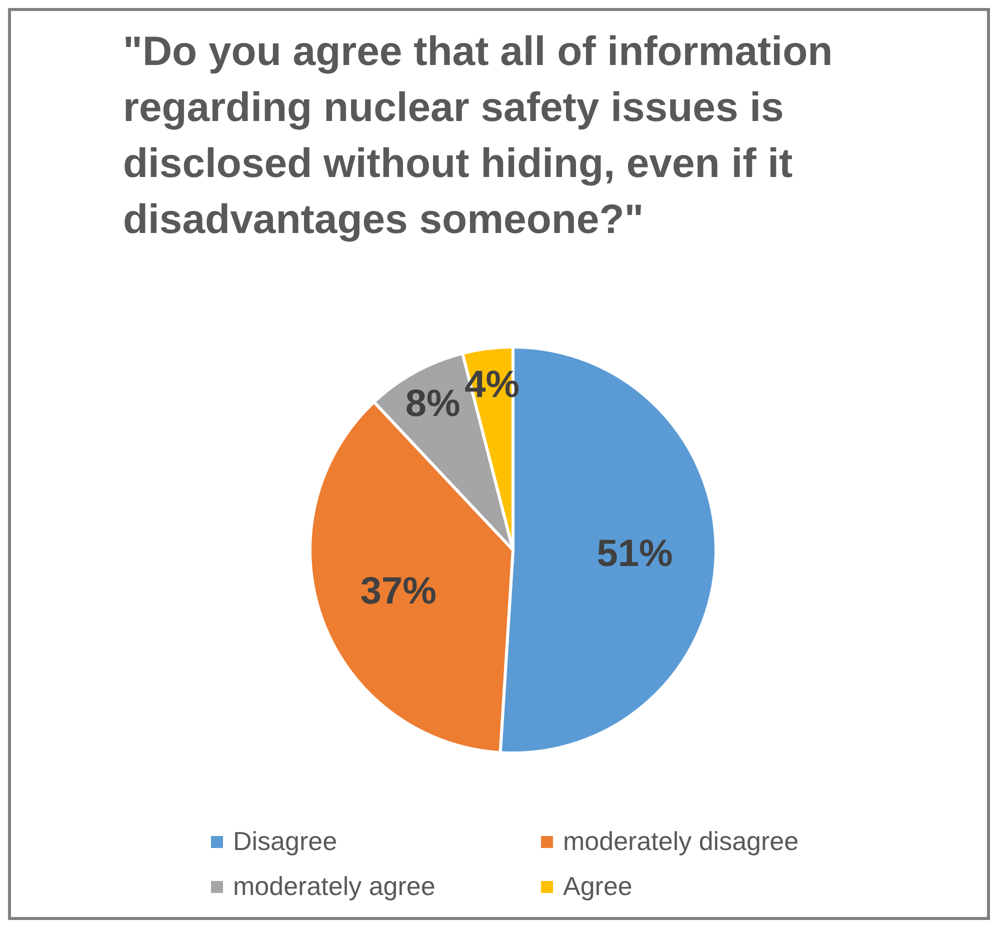 The height and width of the screenshot is (930, 998). What do you see at coordinates (398, 591) in the screenshot?
I see `data-label: 37%` at bounding box center [398, 591].